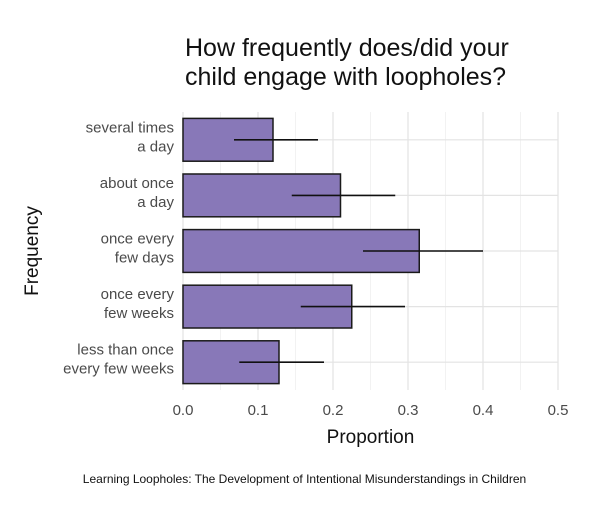 This screenshot has width=609, height=514. Describe the element at coordinates (137, 193) in the screenshot. I see `y-tick-label: about once a day` at that location.